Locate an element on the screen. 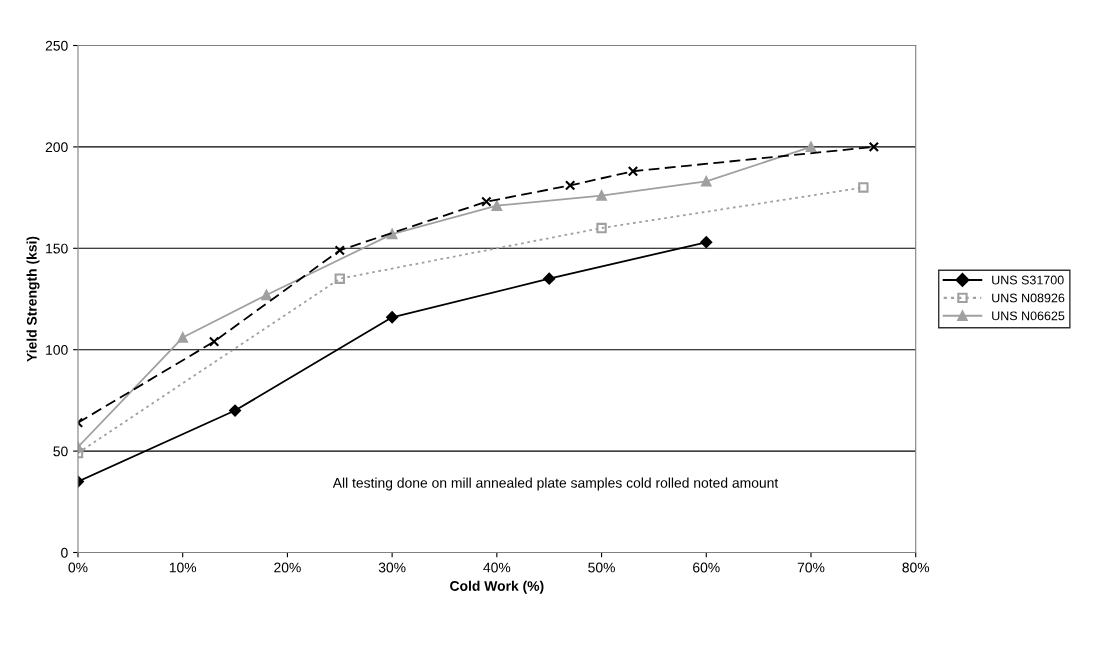  y-tick-label: 250 is located at coordinates (56, 45).